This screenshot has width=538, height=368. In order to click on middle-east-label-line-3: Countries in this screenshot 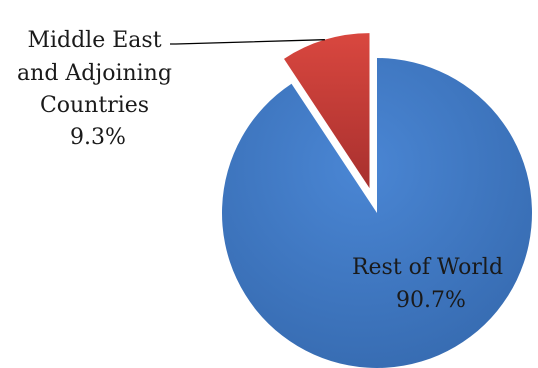, I will do `click(94, 105)`.